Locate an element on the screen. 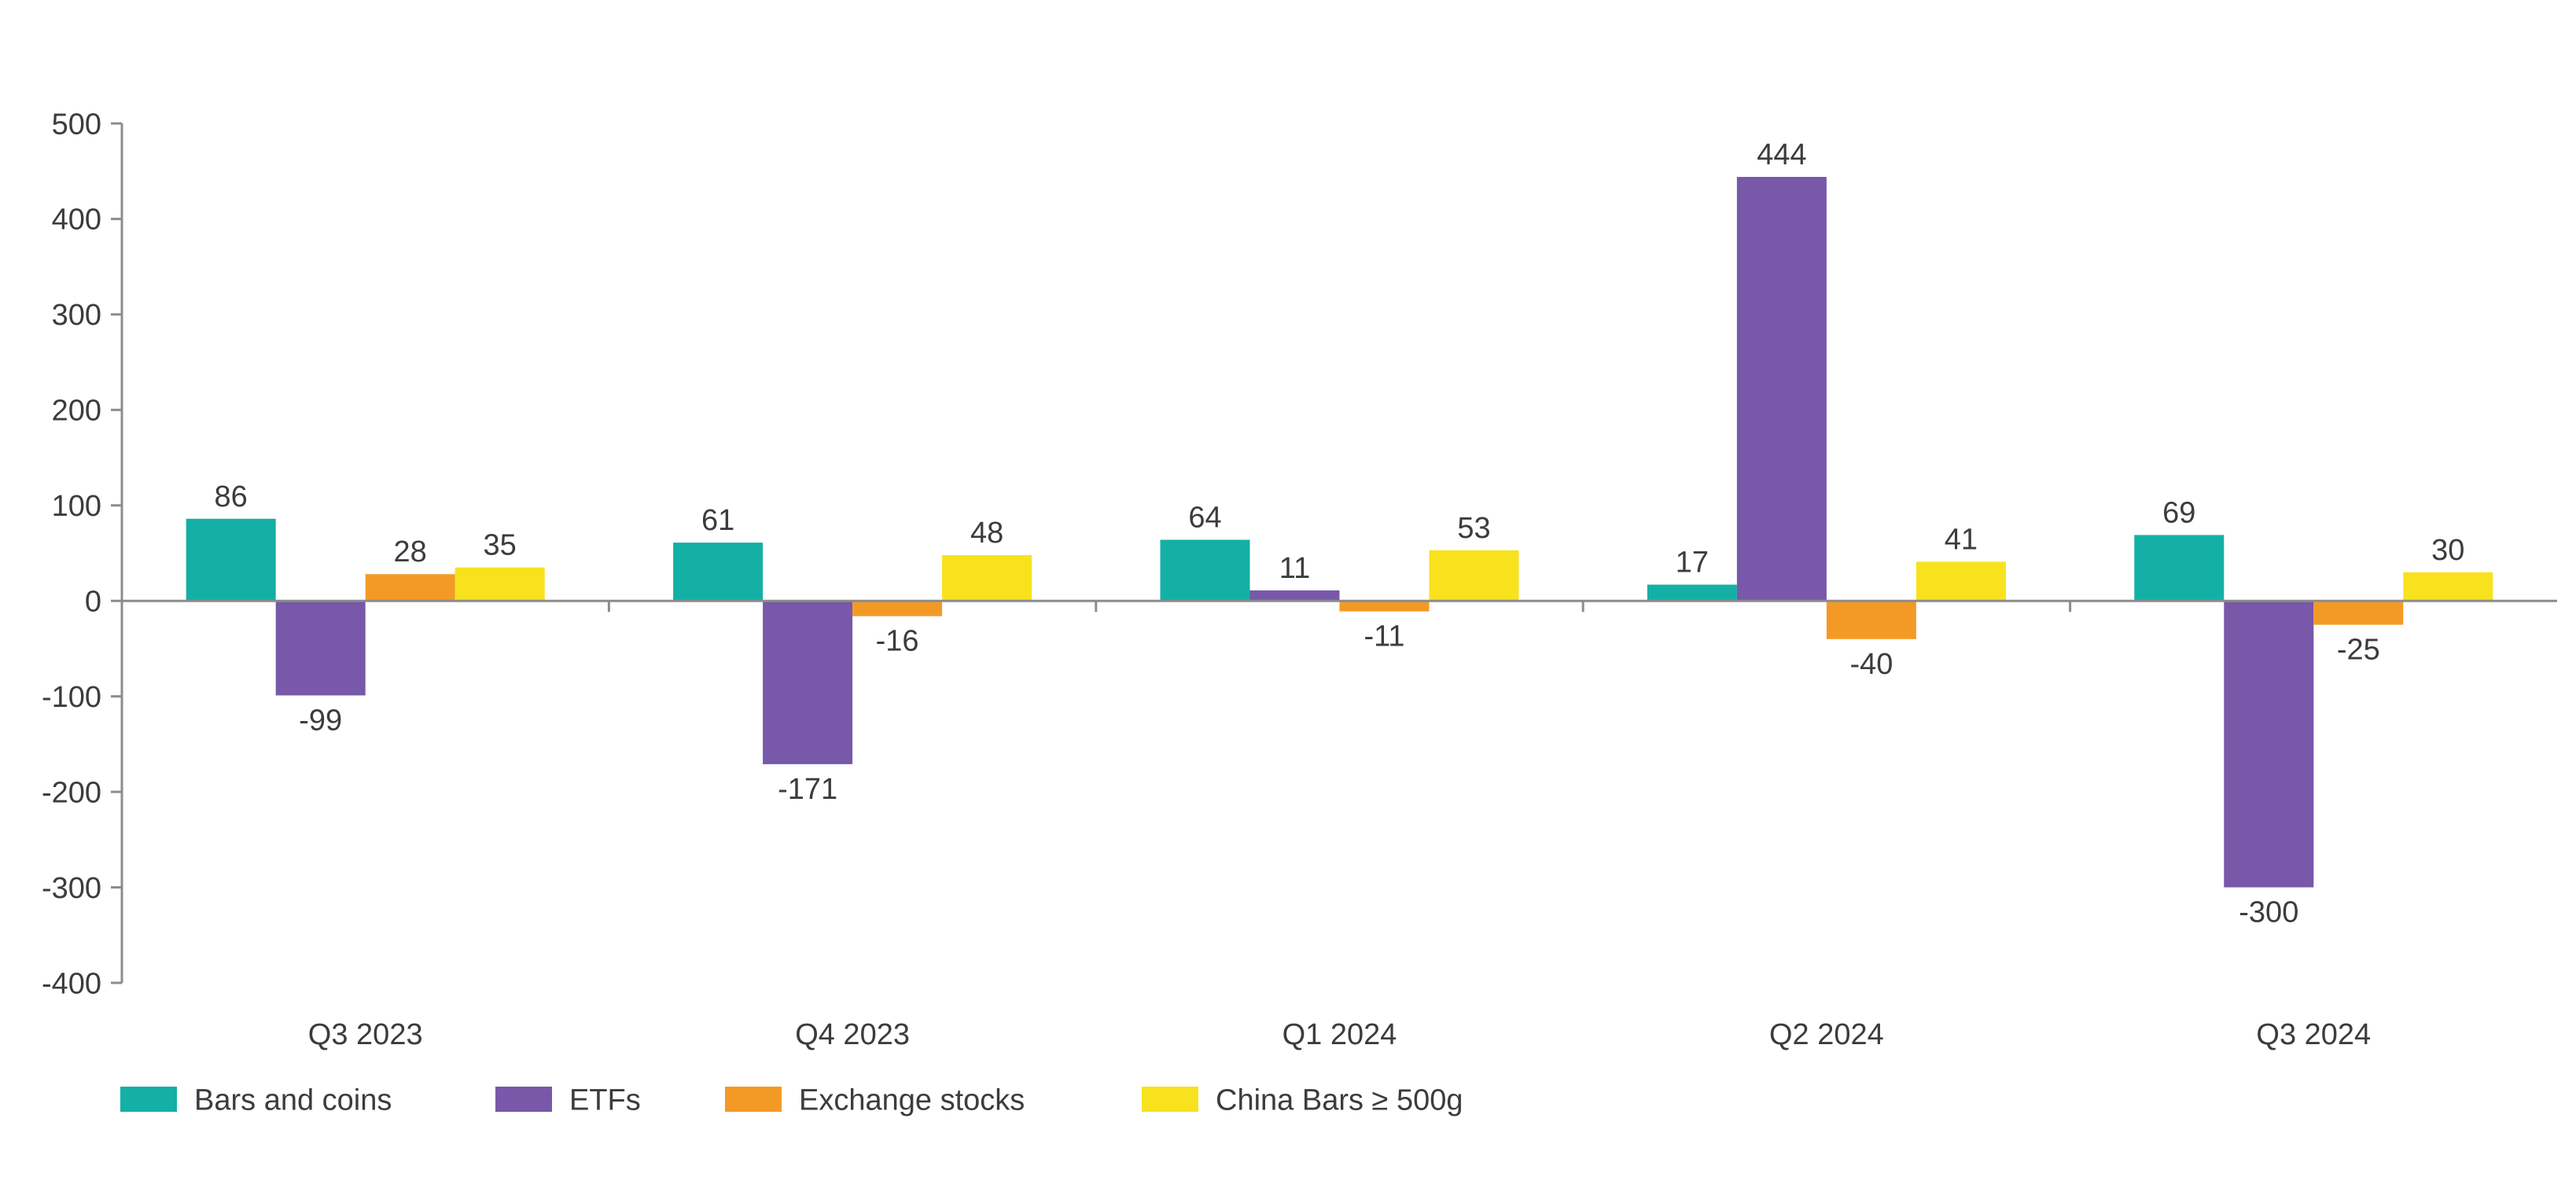 The image size is (2576, 1203). legend-label: ETFs is located at coordinates (605, 1100).